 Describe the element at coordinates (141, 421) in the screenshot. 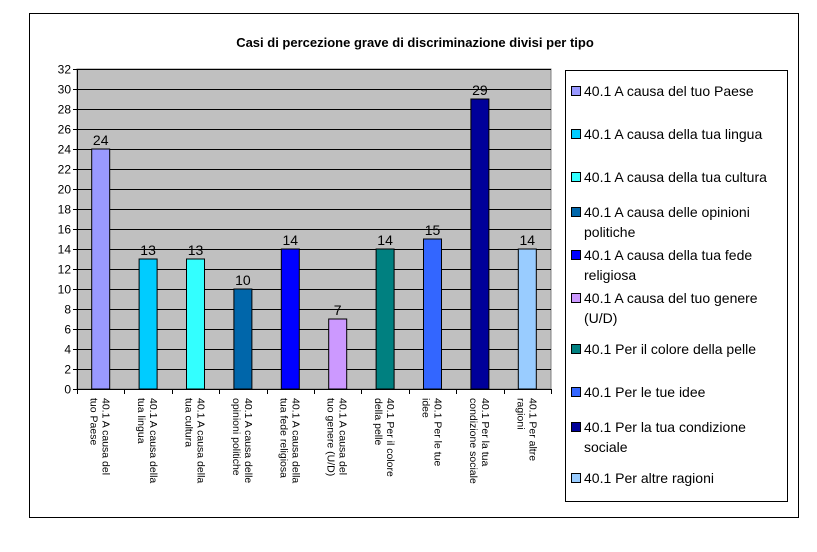

I see `x-tick-label-line: tua lingua` at that location.